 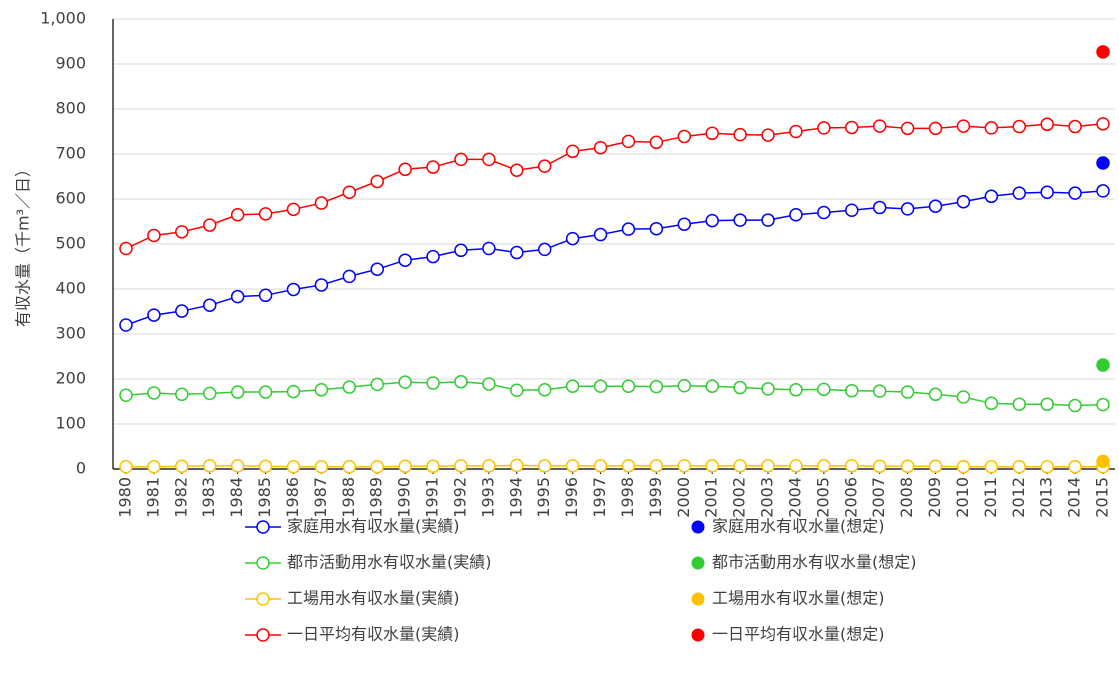 What do you see at coordinates (934, 497) in the screenshot?
I see `x-tick-label: 2009` at bounding box center [934, 497].